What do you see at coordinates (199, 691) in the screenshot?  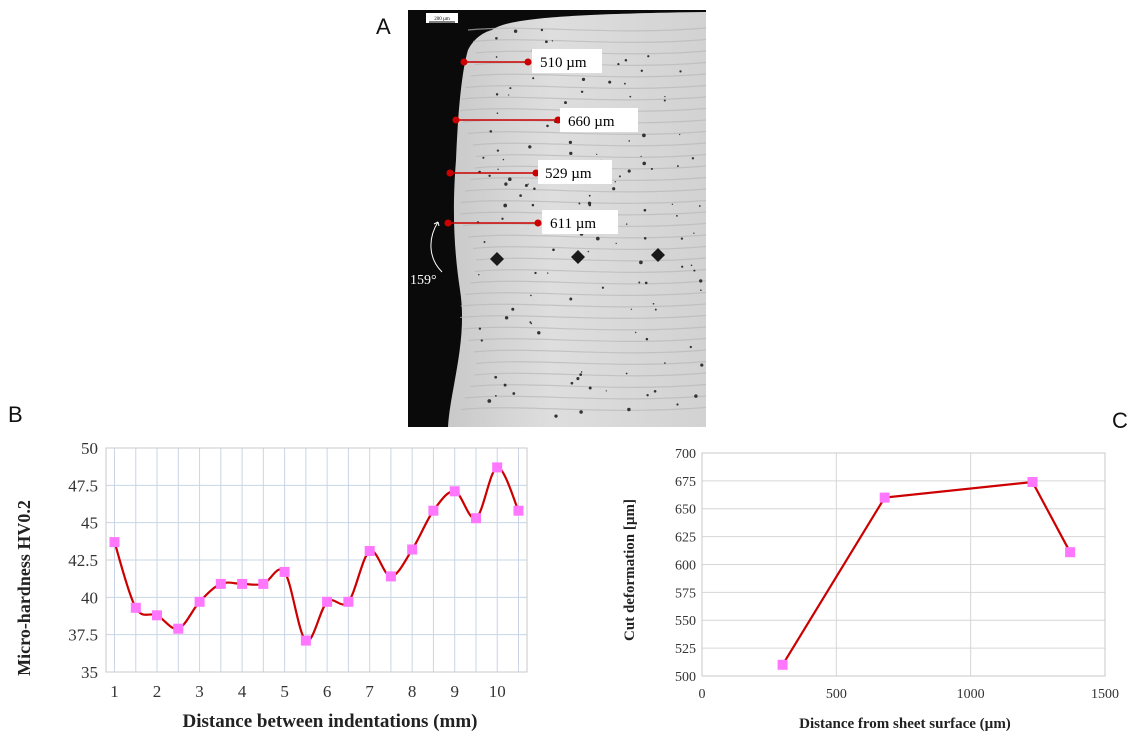 I see `x-tick-label: 3` at bounding box center [199, 691].